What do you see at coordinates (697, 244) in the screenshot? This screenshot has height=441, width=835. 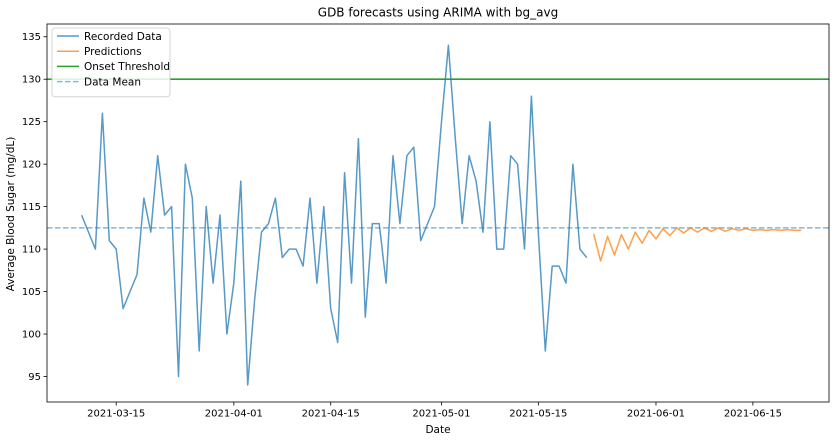 I see `series-line-predictions` at bounding box center [697, 244].